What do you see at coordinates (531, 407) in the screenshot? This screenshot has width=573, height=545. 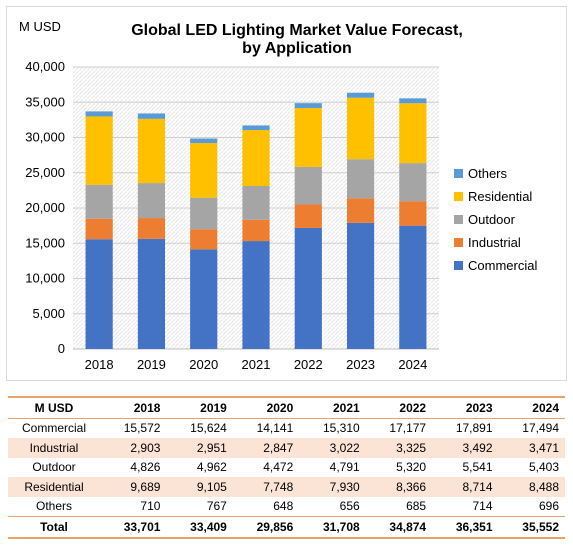 I see `table-header-cell: 2024` at bounding box center [531, 407].